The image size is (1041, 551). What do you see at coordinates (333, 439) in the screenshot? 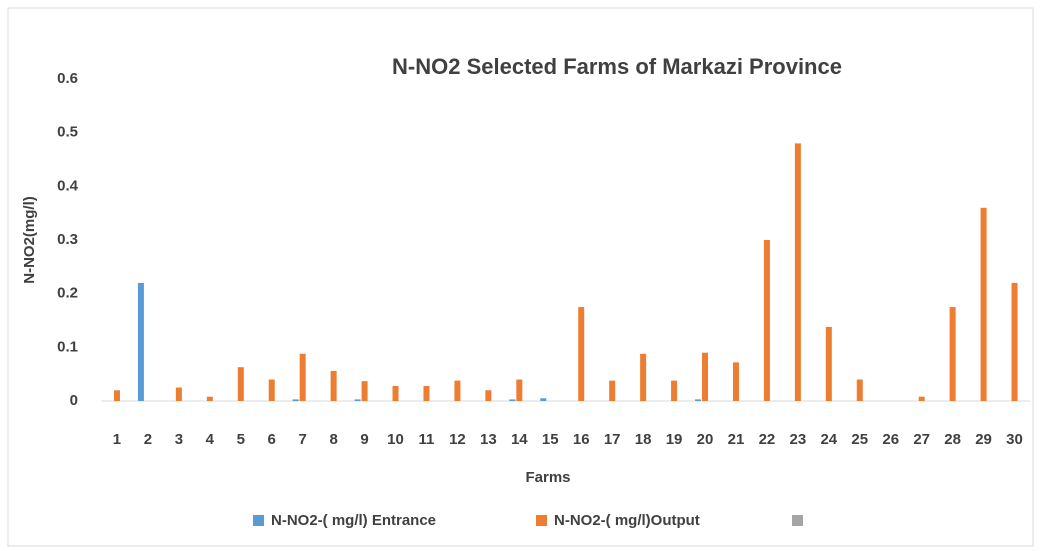
I see `x-tick-label: 8` at bounding box center [333, 439].